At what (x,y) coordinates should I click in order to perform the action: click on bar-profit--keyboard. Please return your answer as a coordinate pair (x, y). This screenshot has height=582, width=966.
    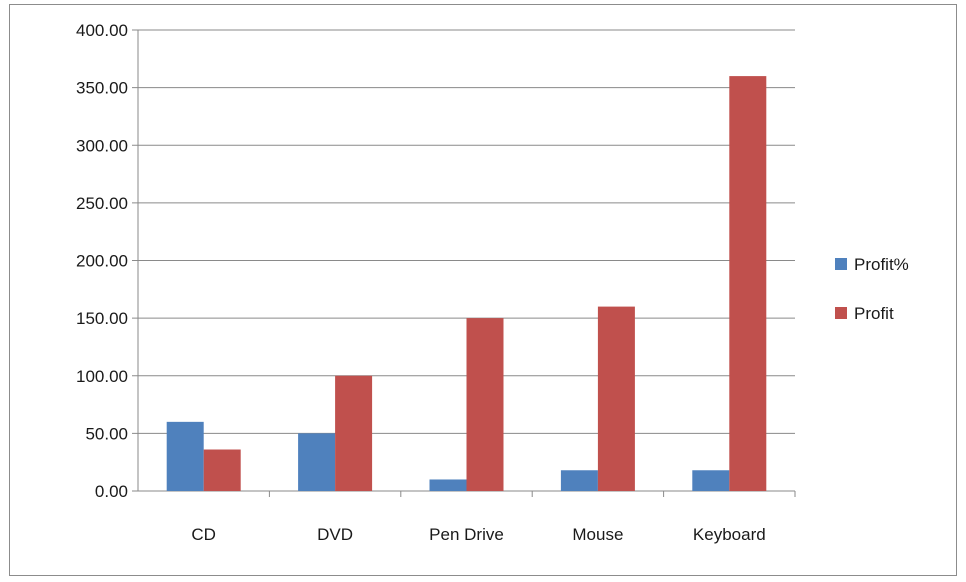
    Looking at the image, I should click on (711, 480).